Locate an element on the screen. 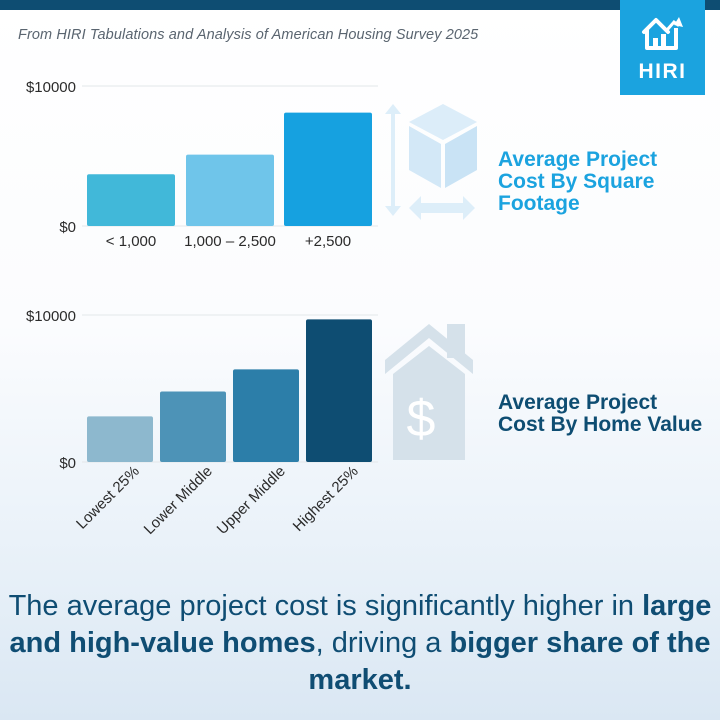 The image size is (720, 720). x-tick-label: Lowest 25% is located at coordinates (108, 498).